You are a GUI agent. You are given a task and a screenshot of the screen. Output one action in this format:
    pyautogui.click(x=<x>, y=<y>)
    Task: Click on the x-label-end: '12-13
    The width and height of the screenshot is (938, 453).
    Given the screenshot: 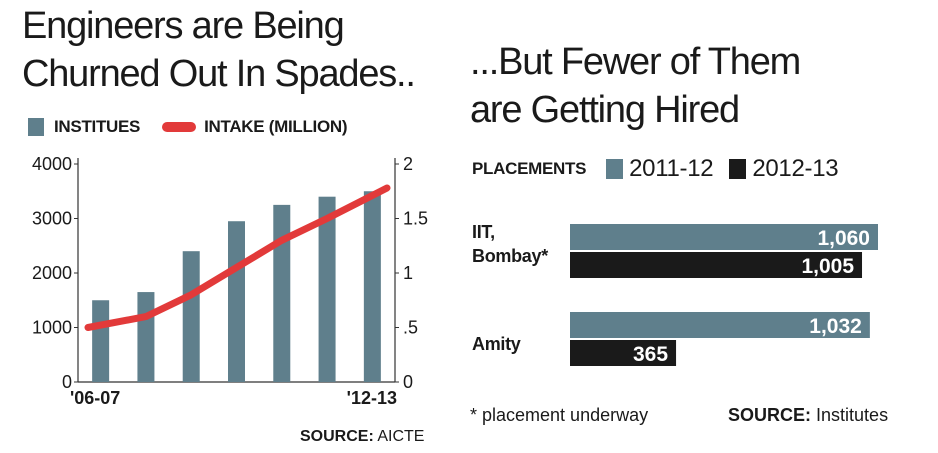 What is the action you would take?
    pyautogui.click(x=372, y=398)
    